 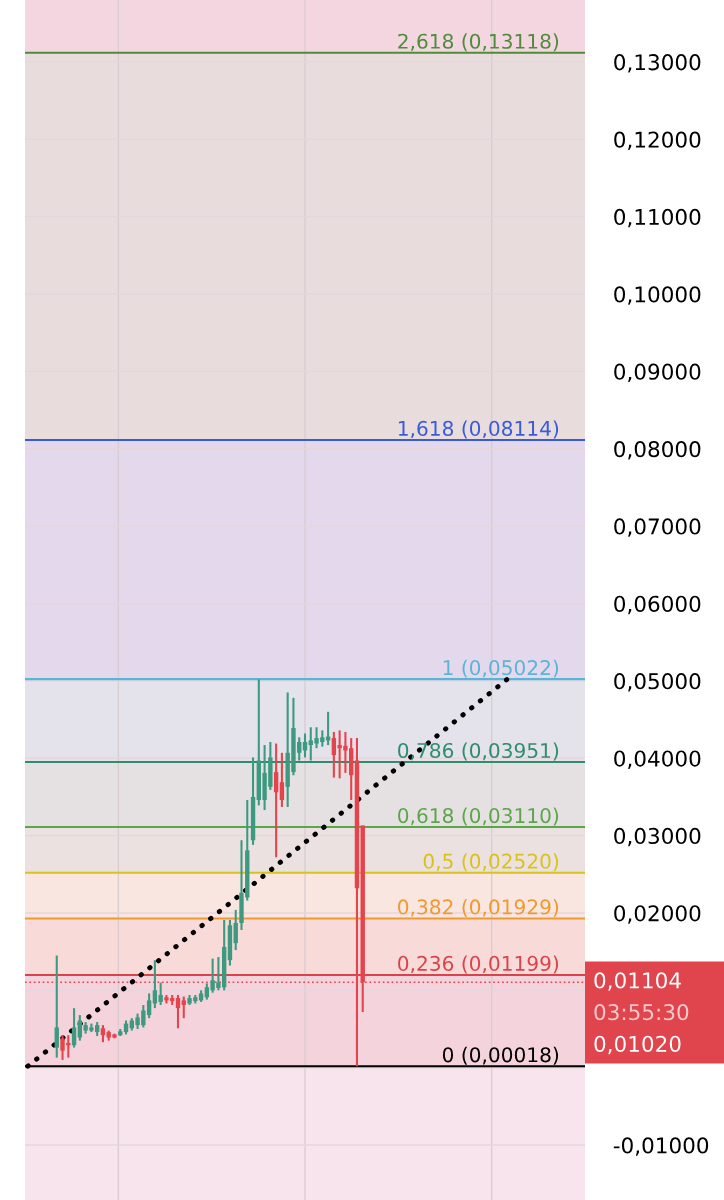 I want to click on ref-line-label: 0,236 (0,01199), so click(x=478, y=964).